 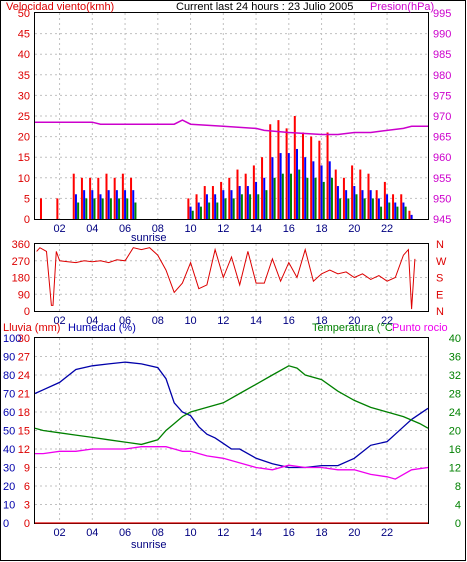 I want to click on rain-tick-label: 27, so click(x=24, y=358).